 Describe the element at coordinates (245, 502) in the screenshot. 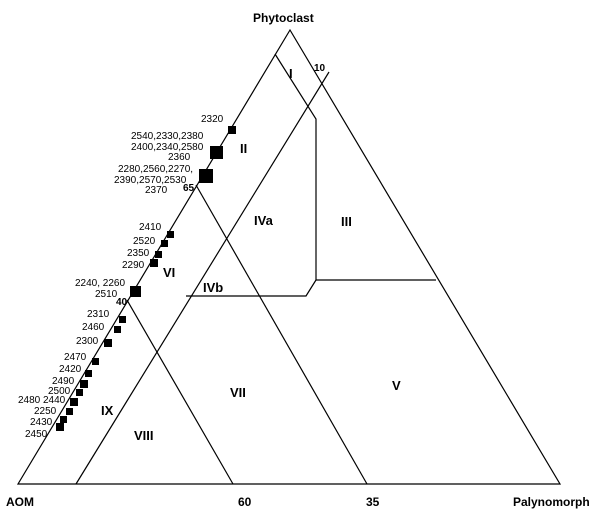

I see `base-tick-60: 60` at that location.